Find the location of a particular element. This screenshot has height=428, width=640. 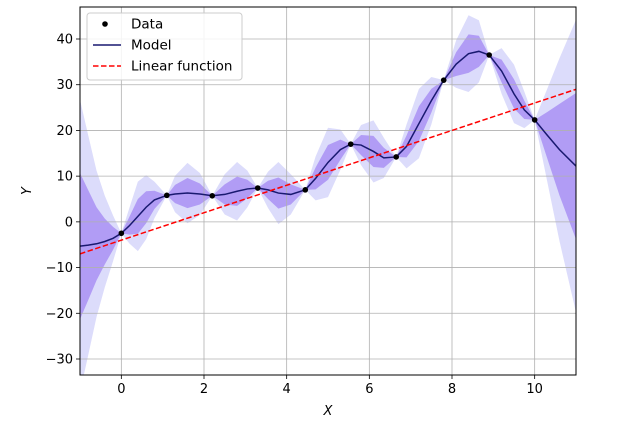

x-tick-label: 4 is located at coordinates (287, 389).